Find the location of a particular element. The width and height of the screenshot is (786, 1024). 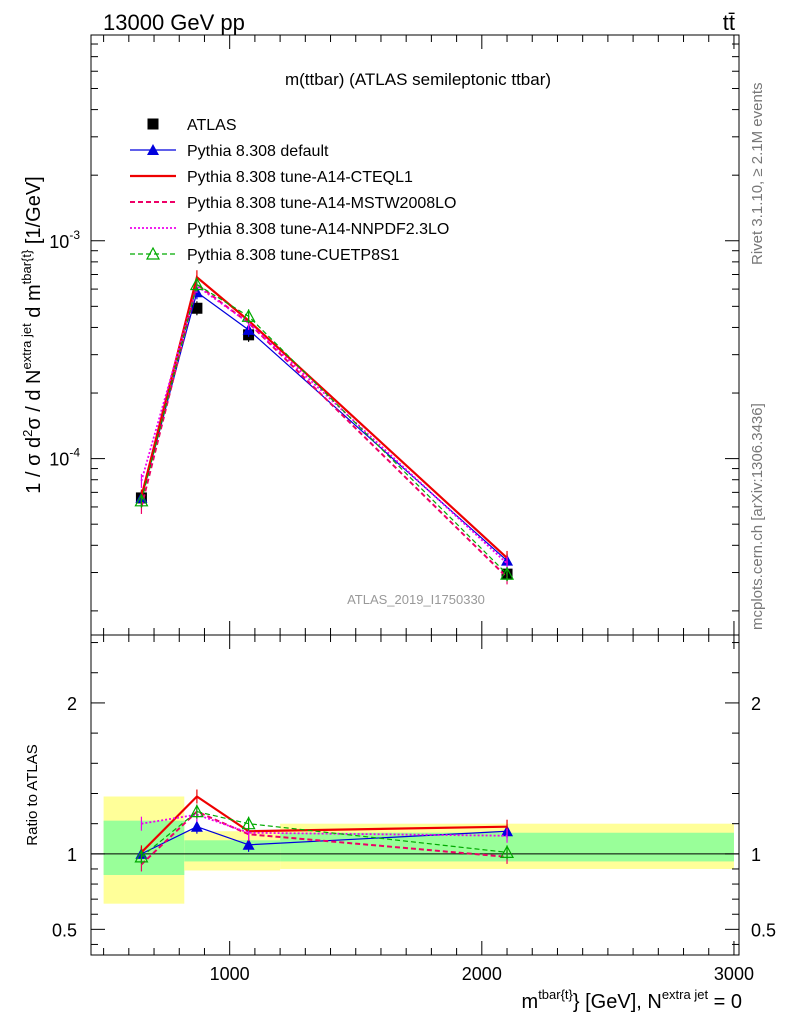

legend-entry-label: ATLAS is located at coordinates (212, 125).